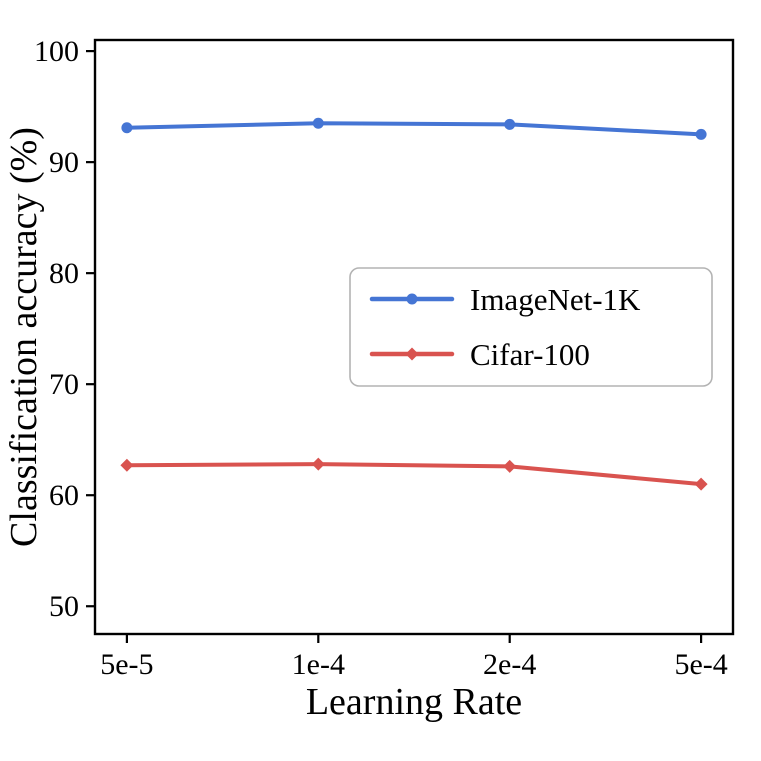 Image resolution: width=761 pixels, height=761 pixels. I want to click on x-tick-label: 1e-4, so click(318, 664).